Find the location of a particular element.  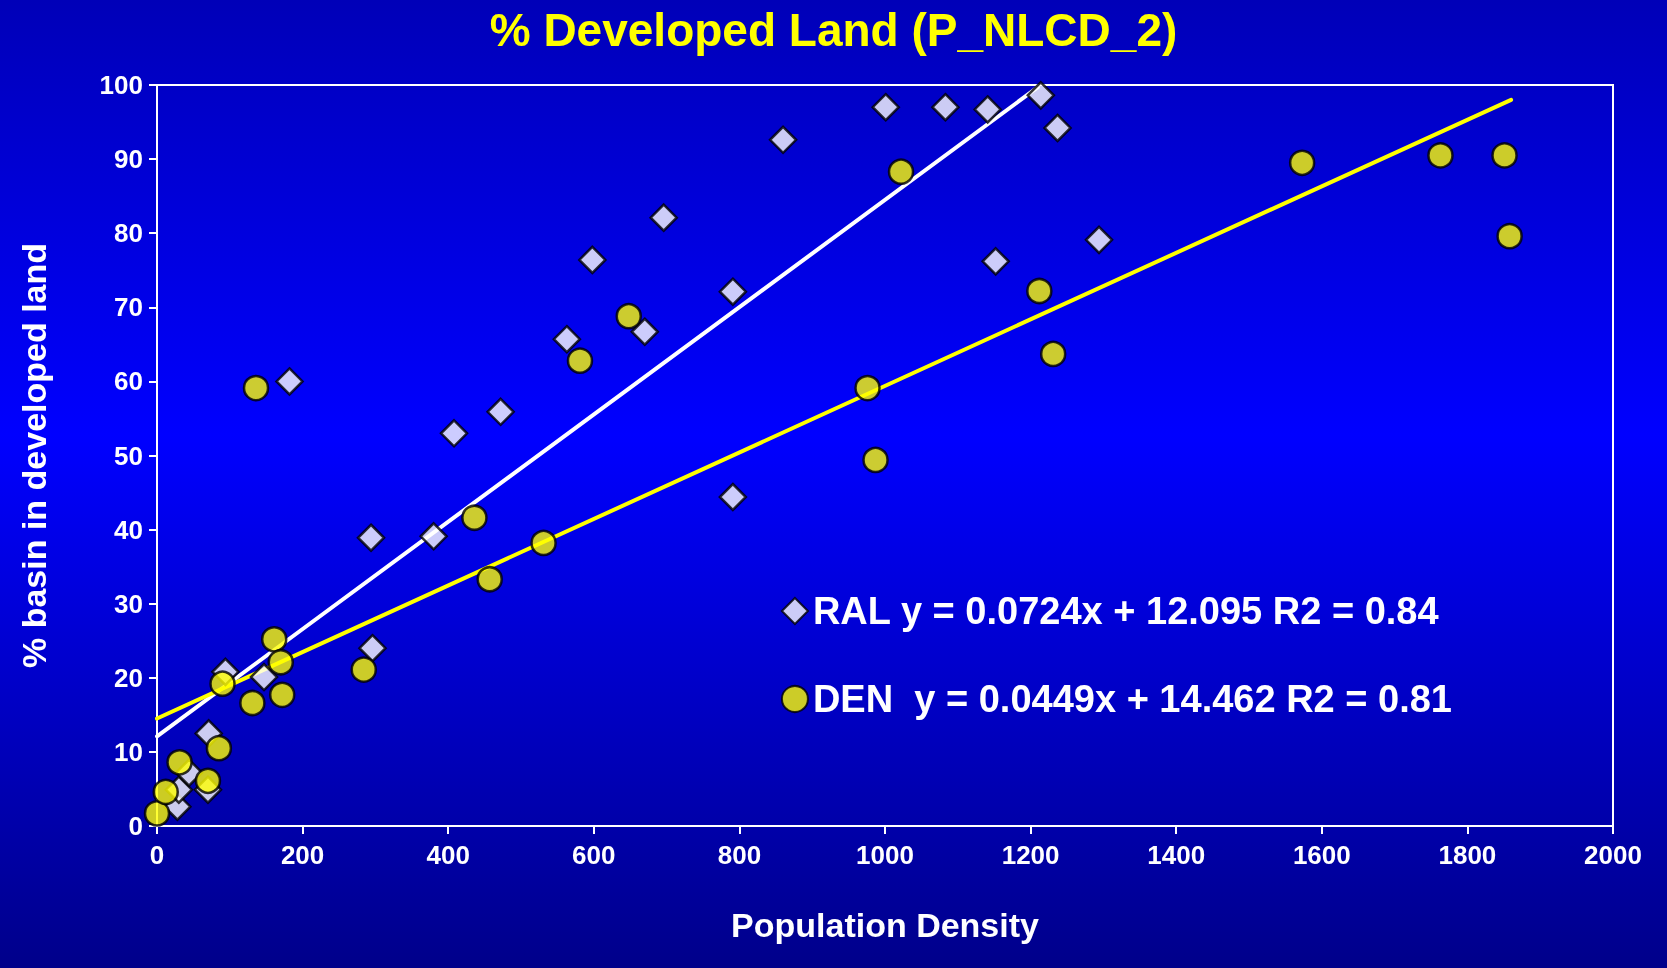

x-tick-label: 2000 is located at coordinates (1613, 855).